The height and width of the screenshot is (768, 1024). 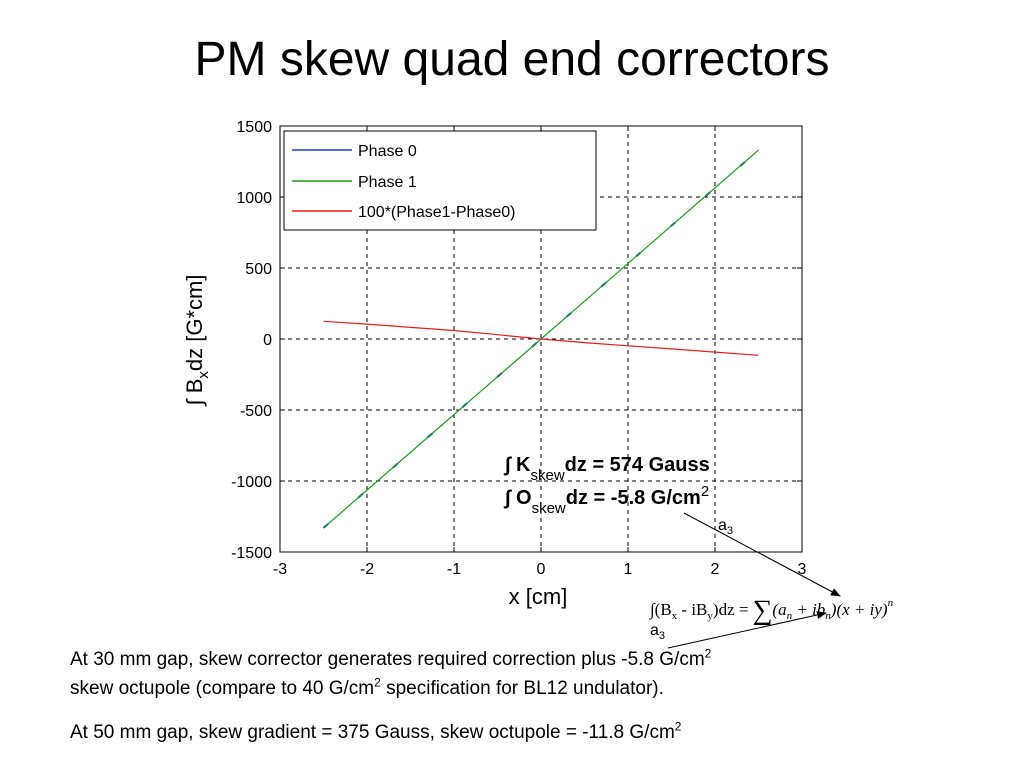 I want to click on x-tick-label: 3, so click(x=802, y=569).